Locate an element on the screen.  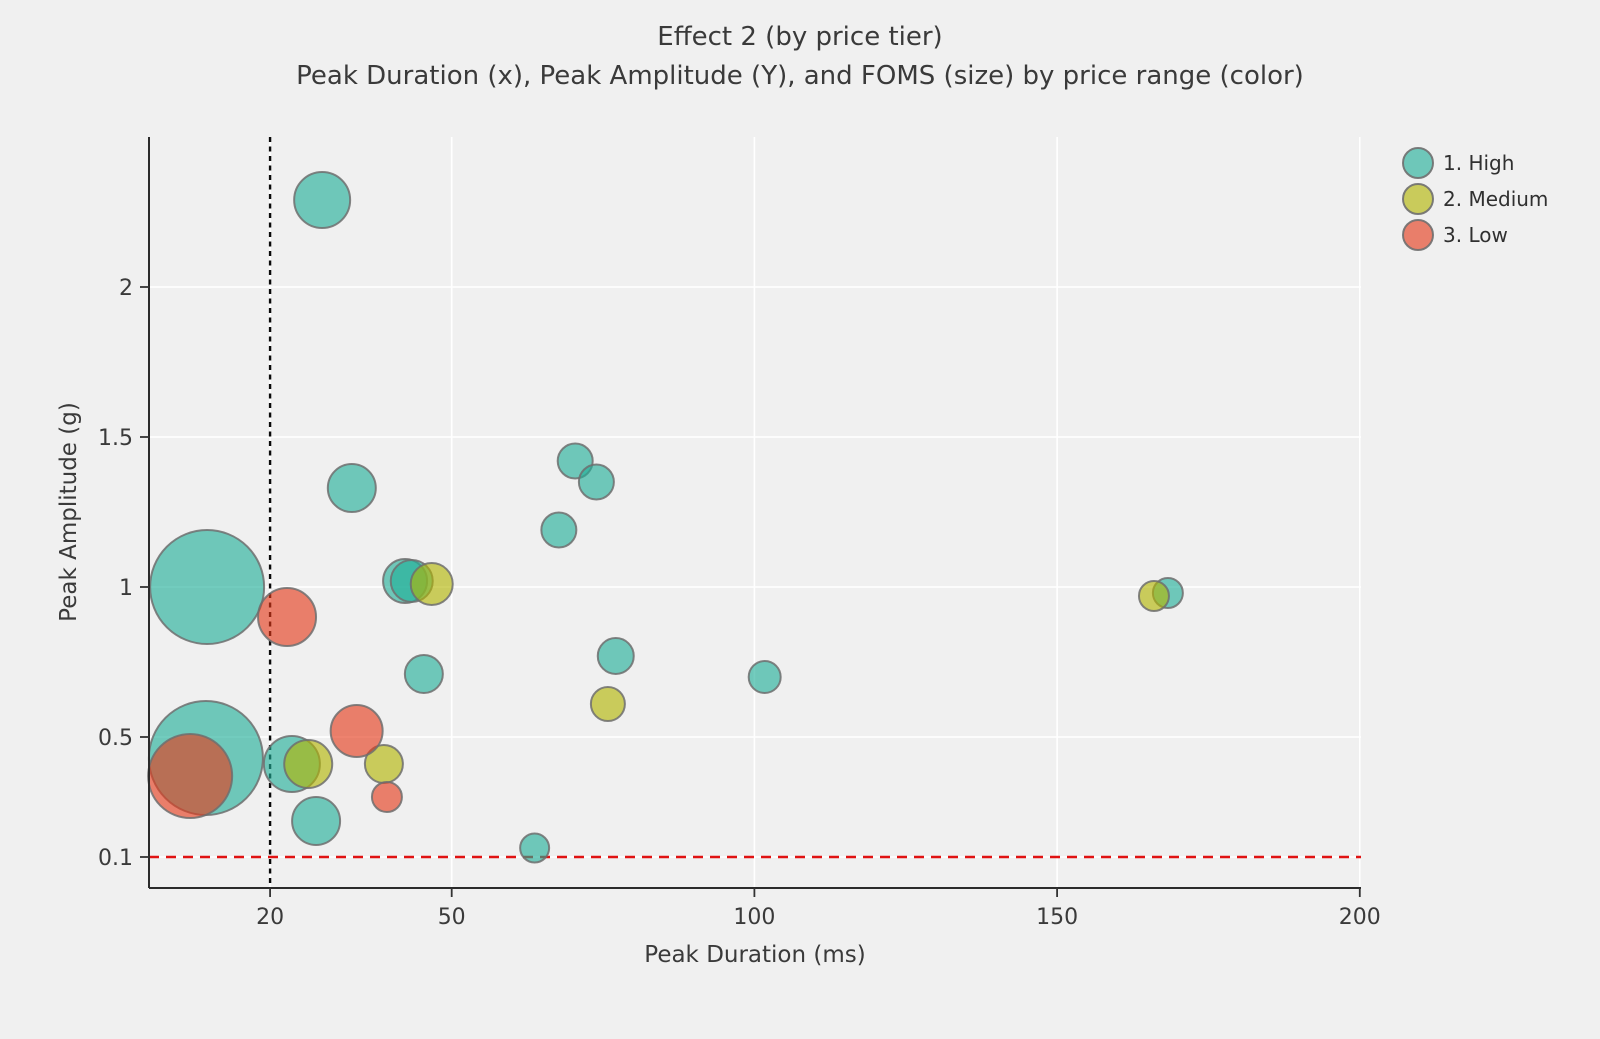
legend-item: 1. High is located at coordinates (1458, 163).